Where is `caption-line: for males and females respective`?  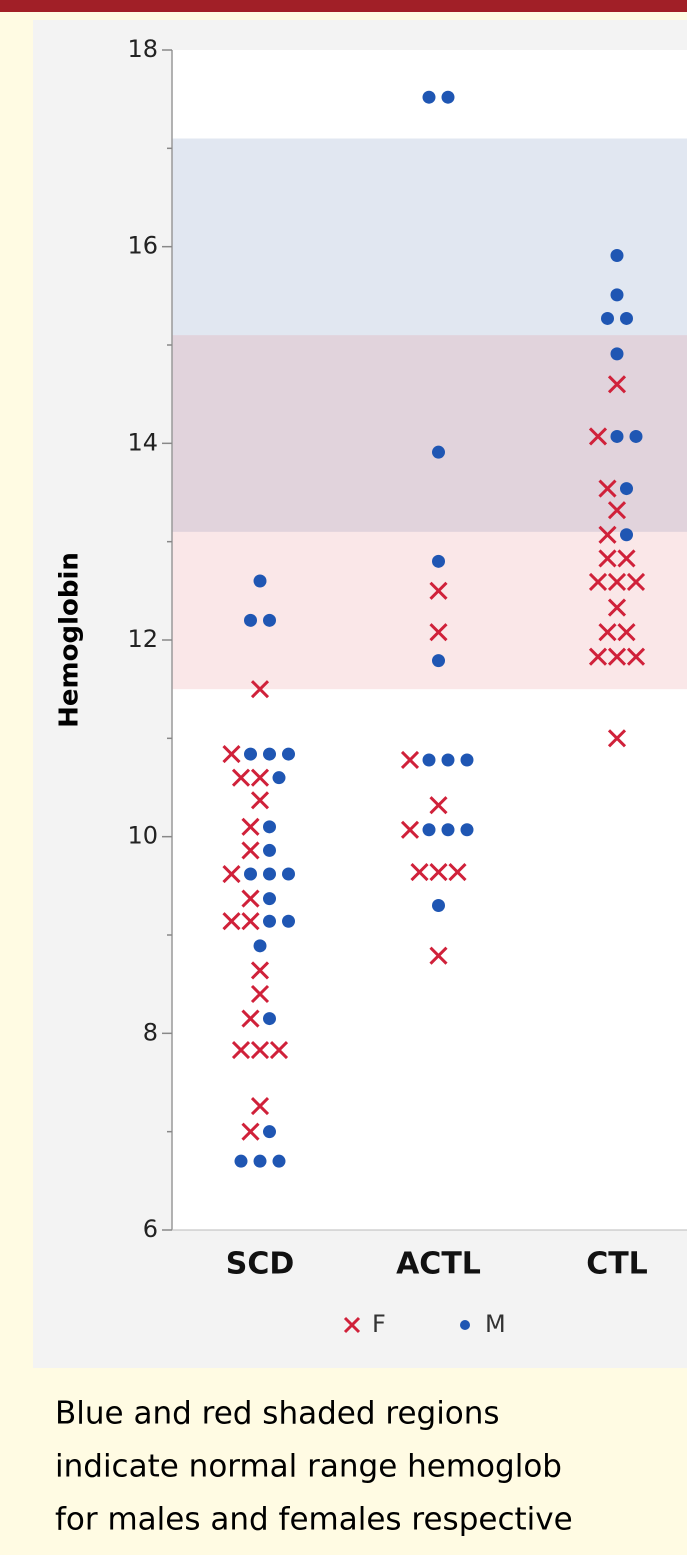
caption-line: for males and females respective is located at coordinates (314, 1520).